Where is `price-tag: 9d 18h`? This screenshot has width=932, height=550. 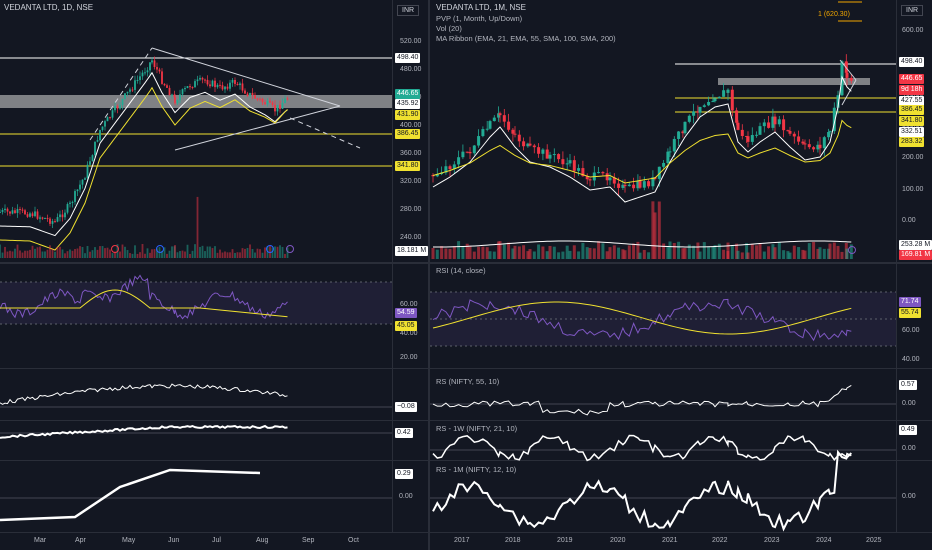 price-tag: 9d 18h is located at coordinates (912, 90).